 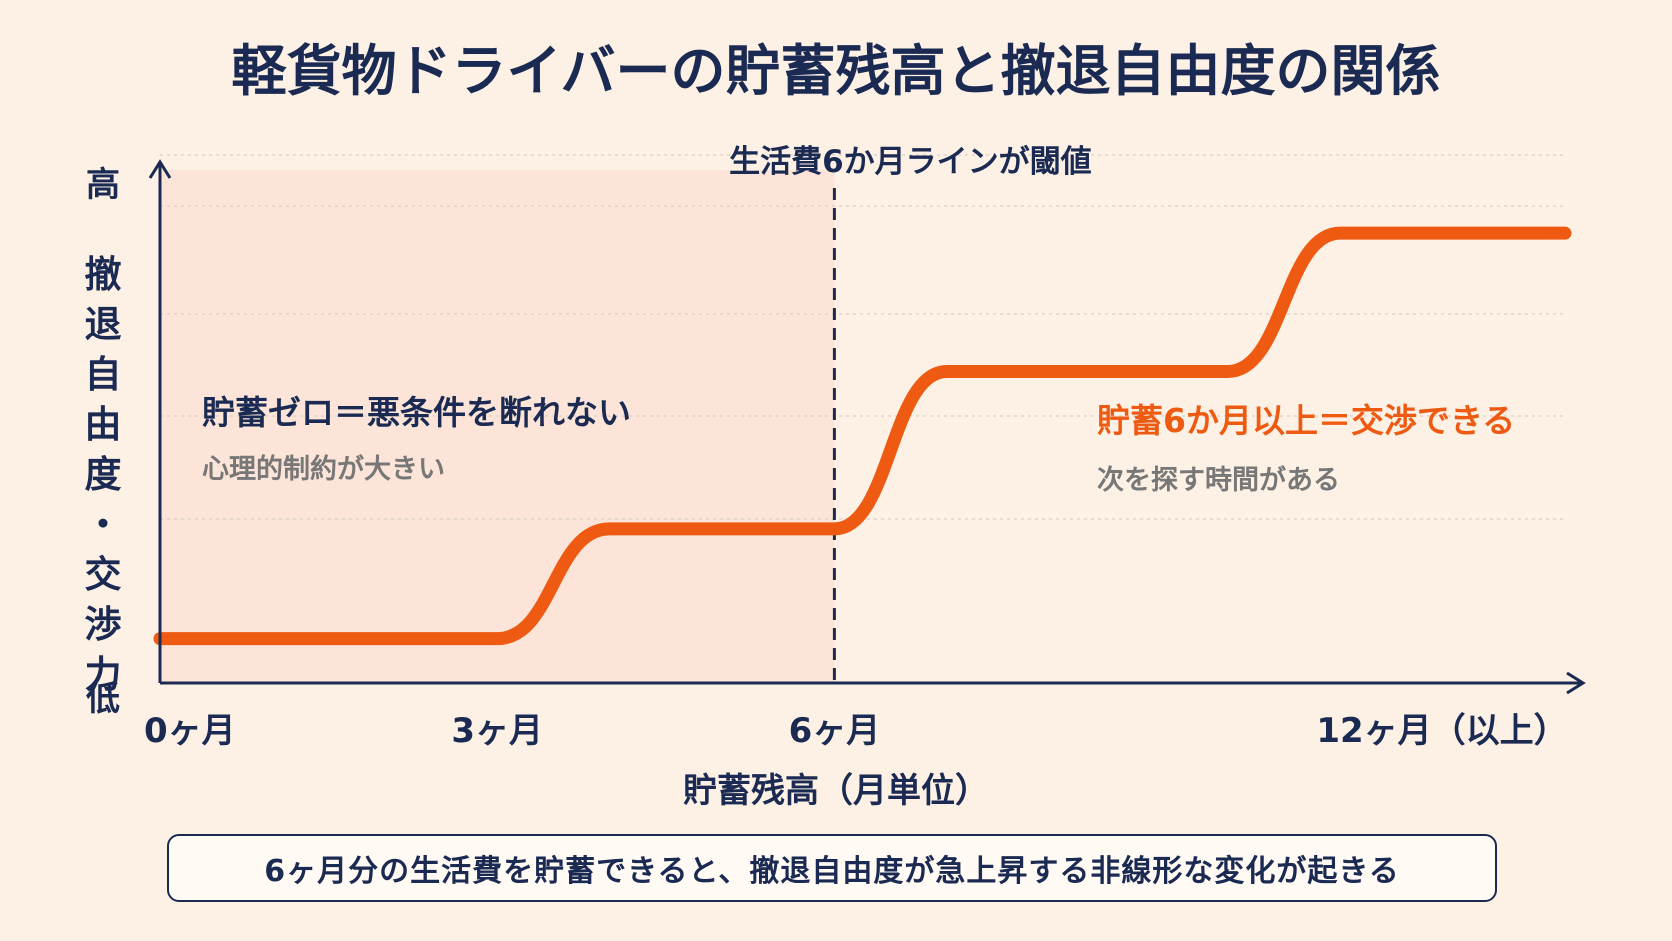 What do you see at coordinates (103, 324) in the screenshot?
I see `y-axis-title-char: 退` at bounding box center [103, 324].